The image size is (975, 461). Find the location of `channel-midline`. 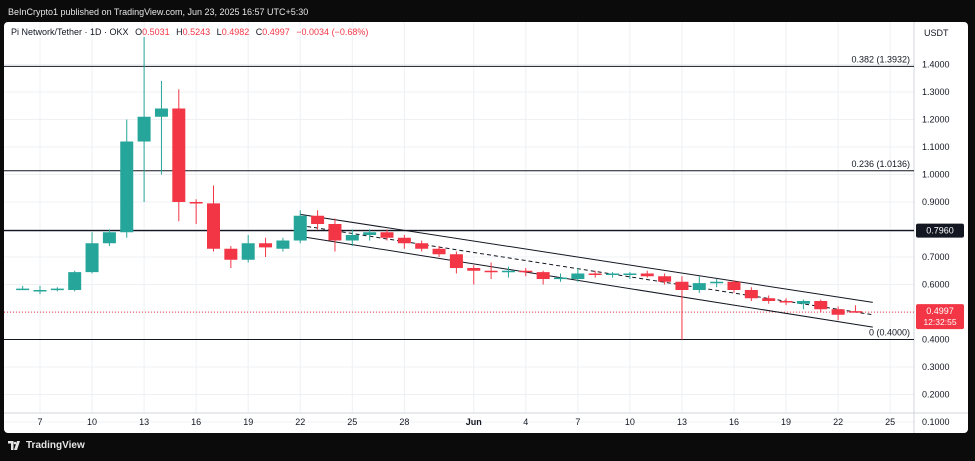

channel-midline is located at coordinates (586, 270).